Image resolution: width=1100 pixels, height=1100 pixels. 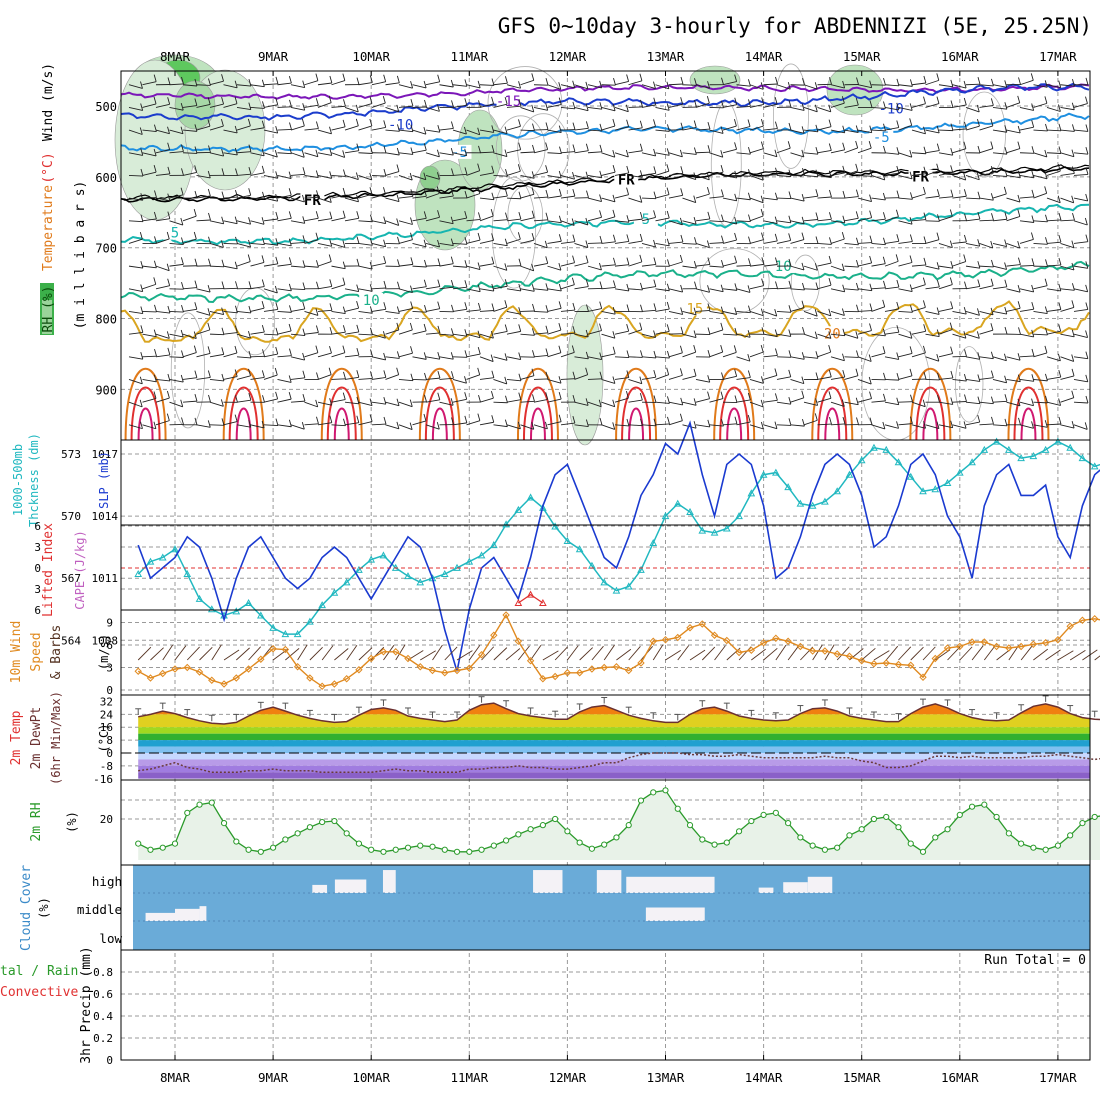 I want to click on date-label-top: 15MAR, so click(x=862, y=56).